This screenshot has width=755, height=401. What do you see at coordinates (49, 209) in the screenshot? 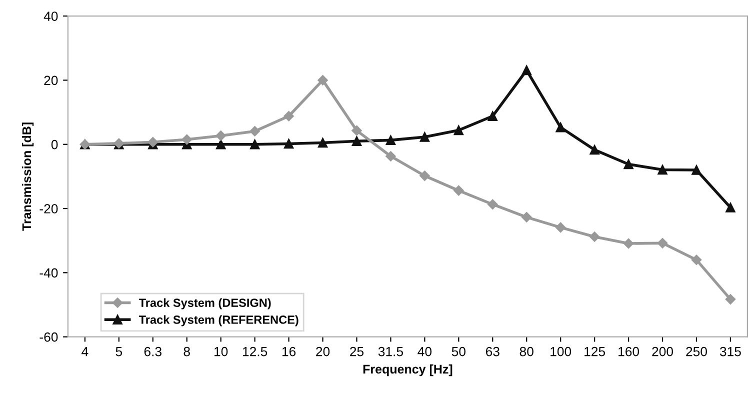
I see `y-tick-label: -20` at bounding box center [49, 209].